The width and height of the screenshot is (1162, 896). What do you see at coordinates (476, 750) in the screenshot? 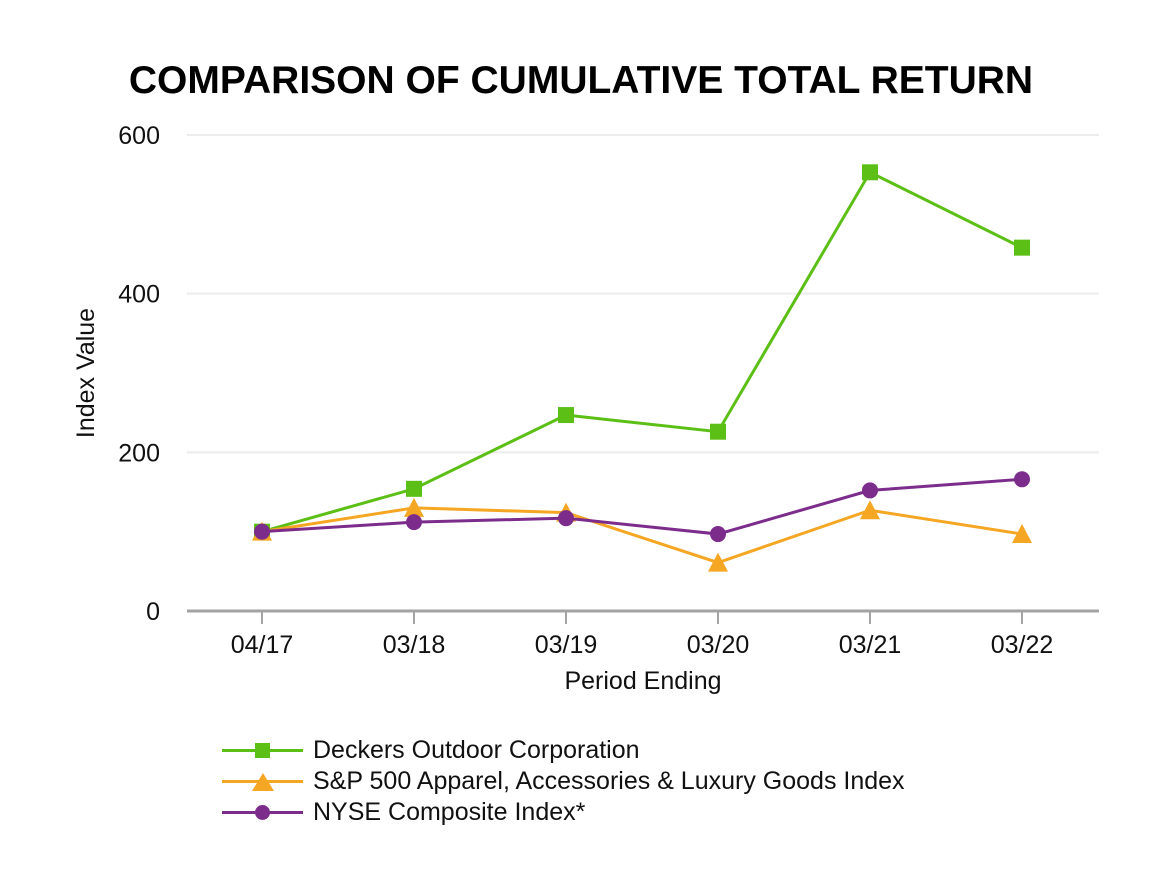
I see `legend-label-deckers: Deckers Outdoor Corporation` at bounding box center [476, 750].